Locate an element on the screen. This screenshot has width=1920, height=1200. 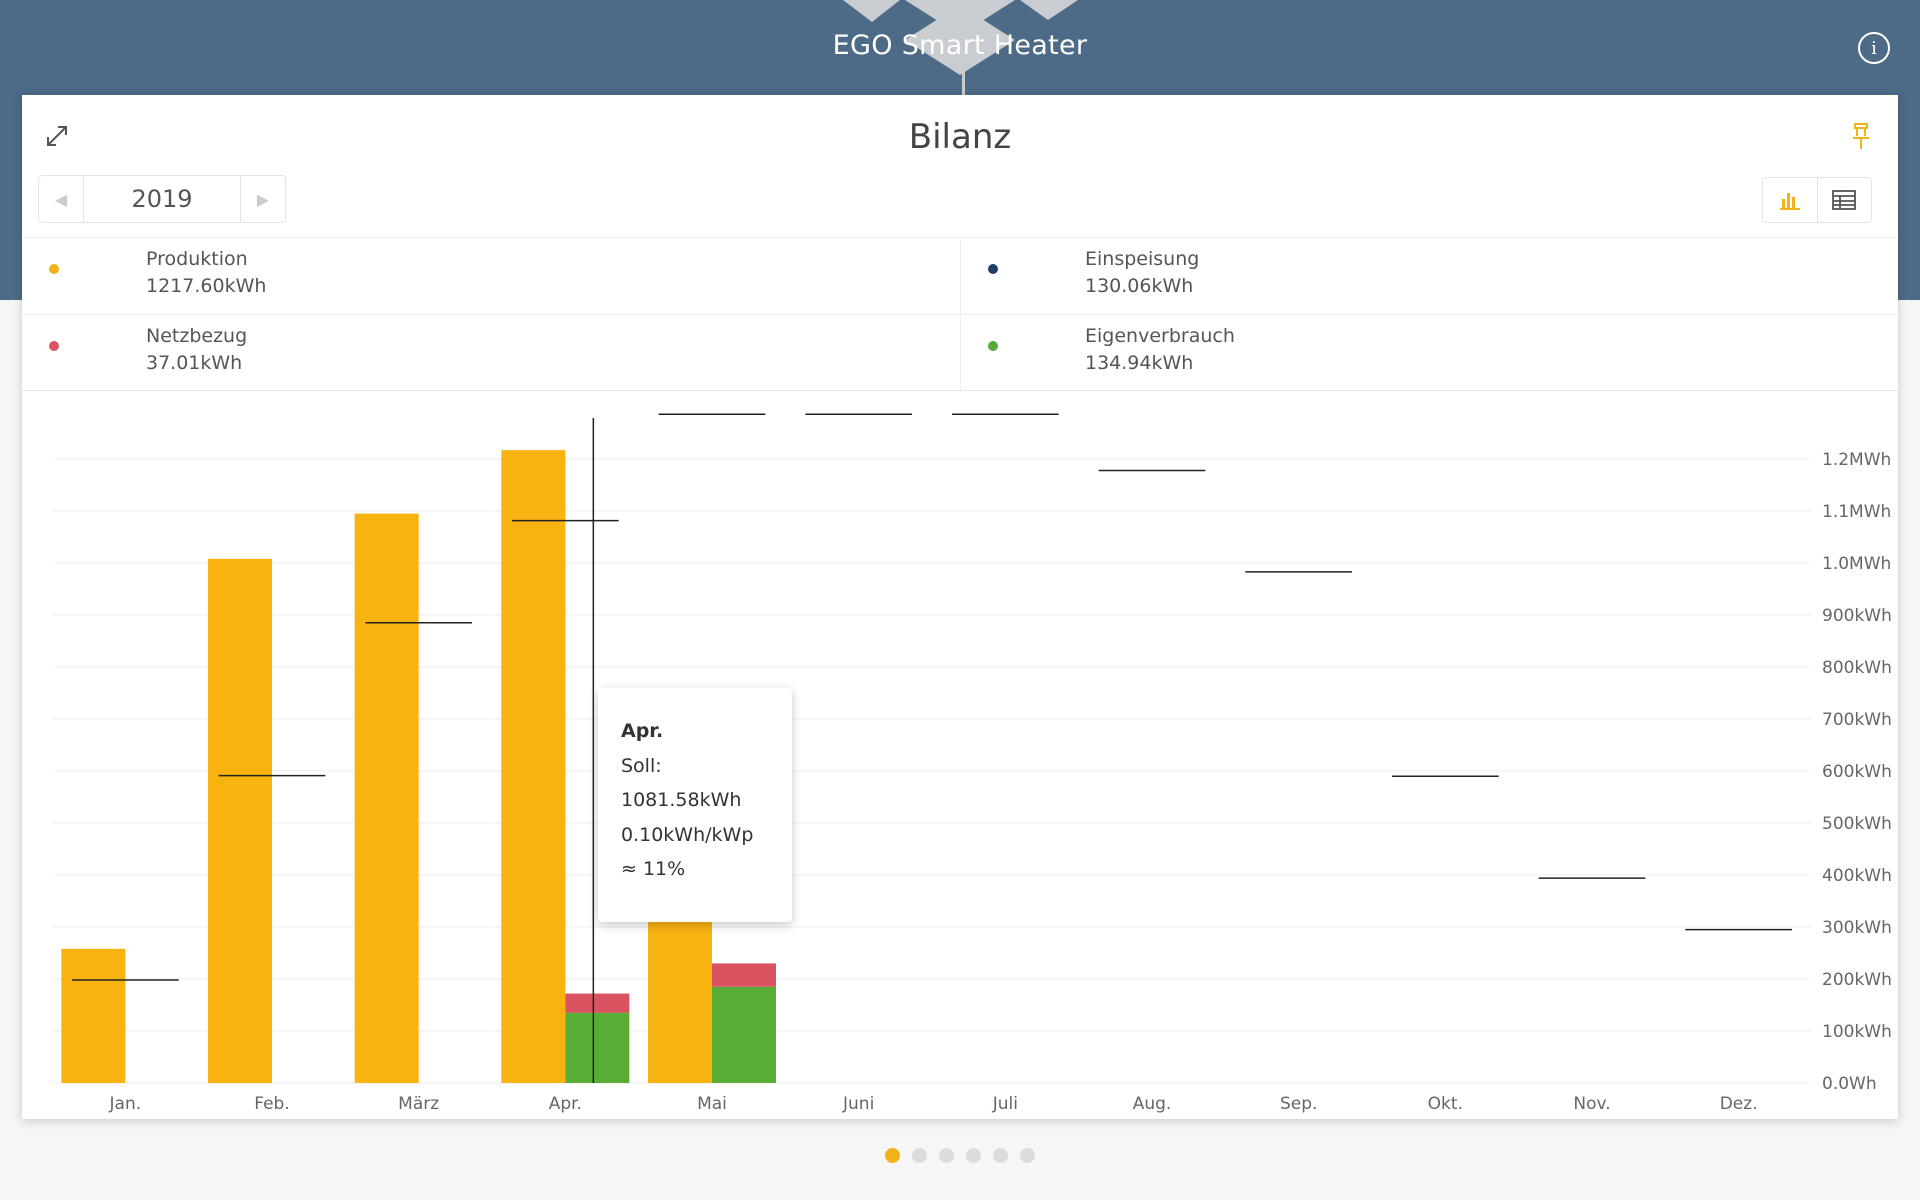
year-label: 2019 is located at coordinates (162, 199).